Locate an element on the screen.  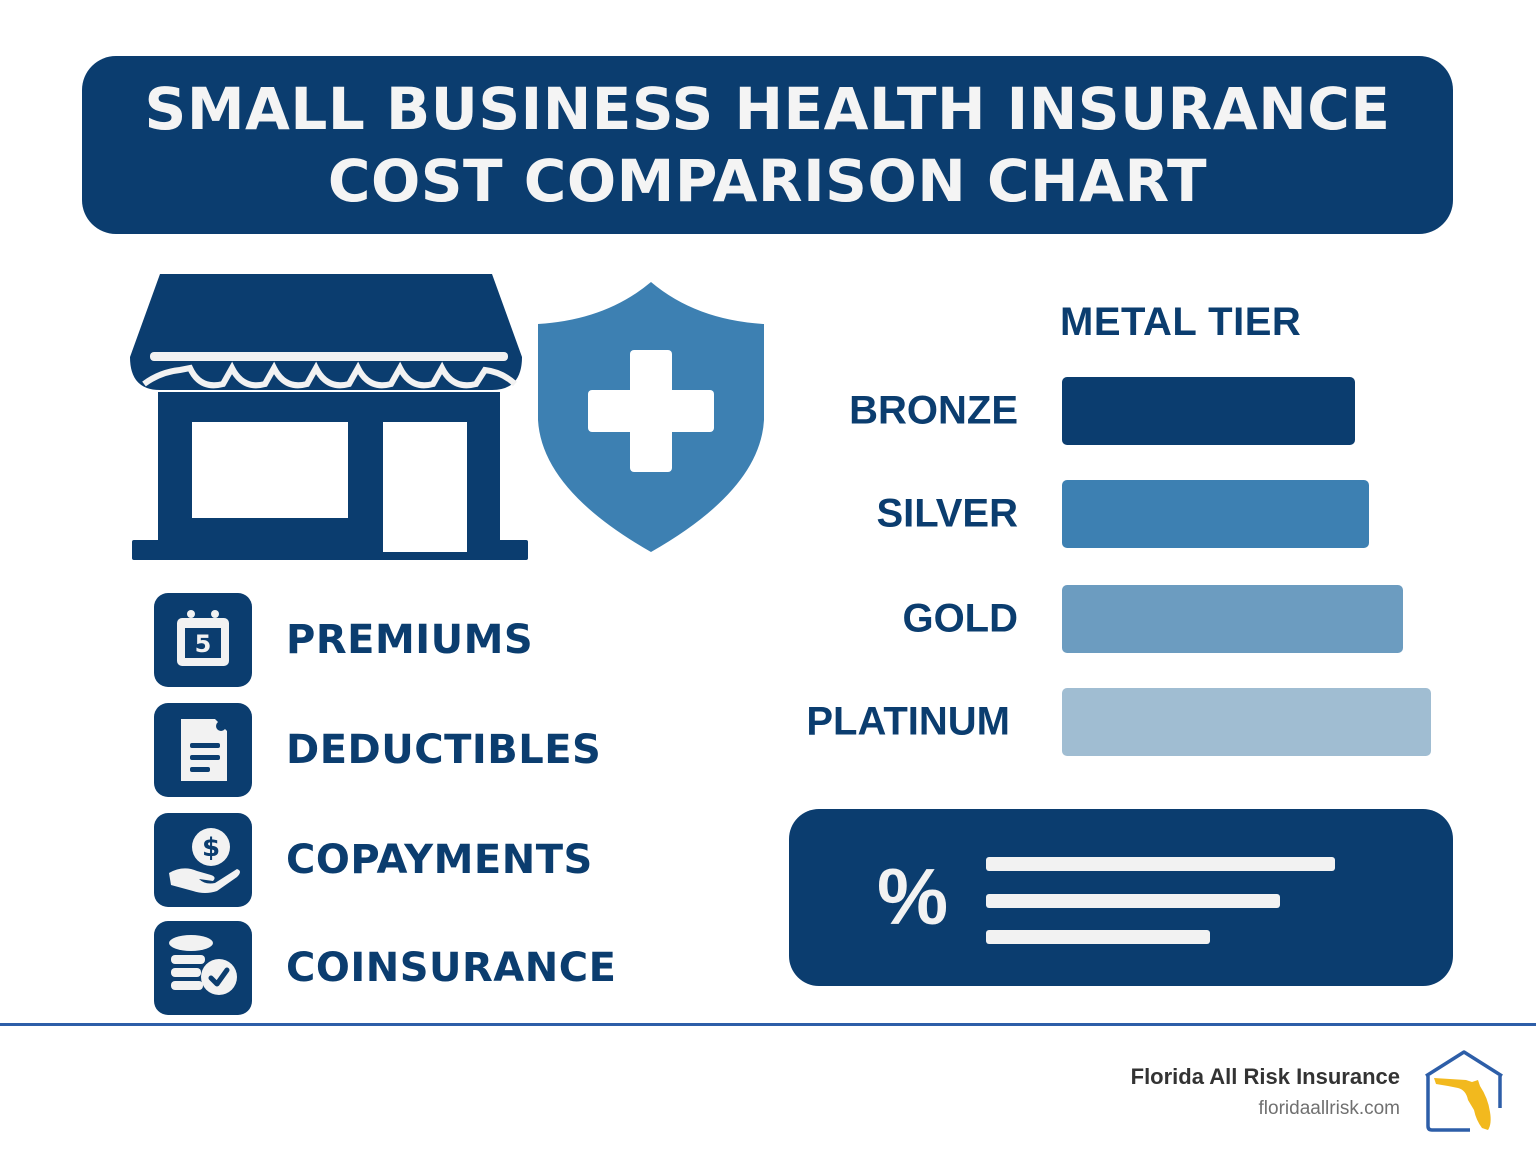
chart-title: METAL TIER is located at coordinates (1181, 322).